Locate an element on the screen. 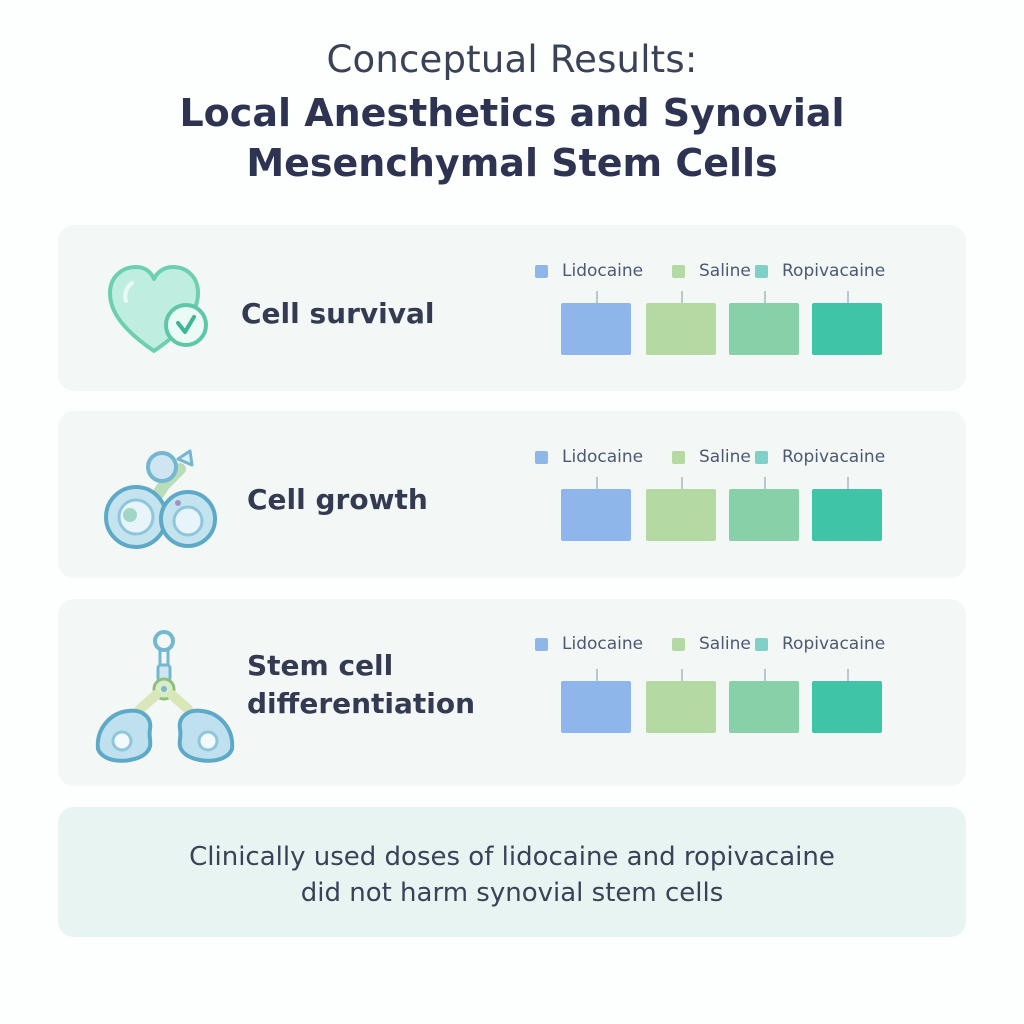 The width and height of the screenshot is (1024, 1024). row-label-cell-survival: Cell survival is located at coordinates (338, 313).